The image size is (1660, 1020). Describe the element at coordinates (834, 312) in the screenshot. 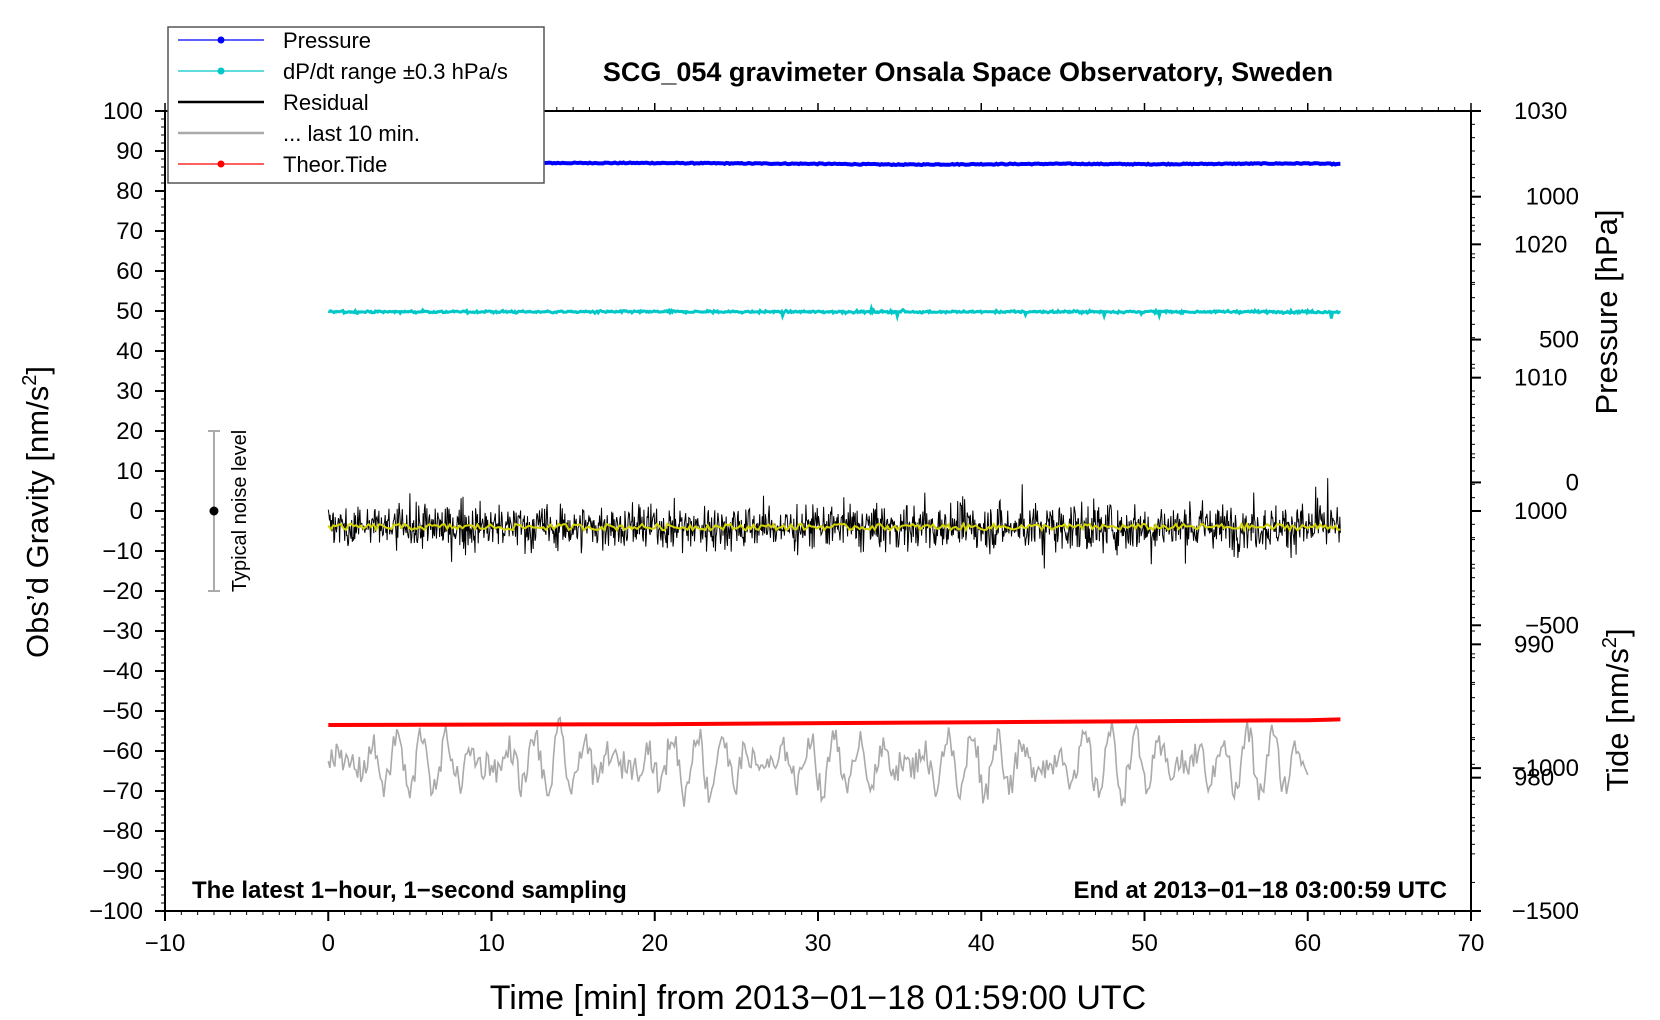

I see `series-dpdt-line` at that location.